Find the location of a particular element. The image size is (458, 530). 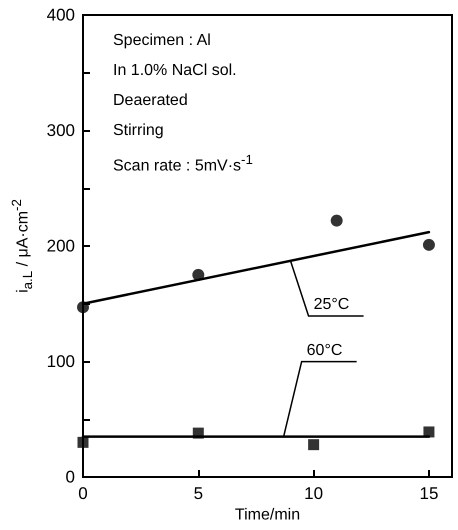

annotation: Deaerated is located at coordinates (150, 100).